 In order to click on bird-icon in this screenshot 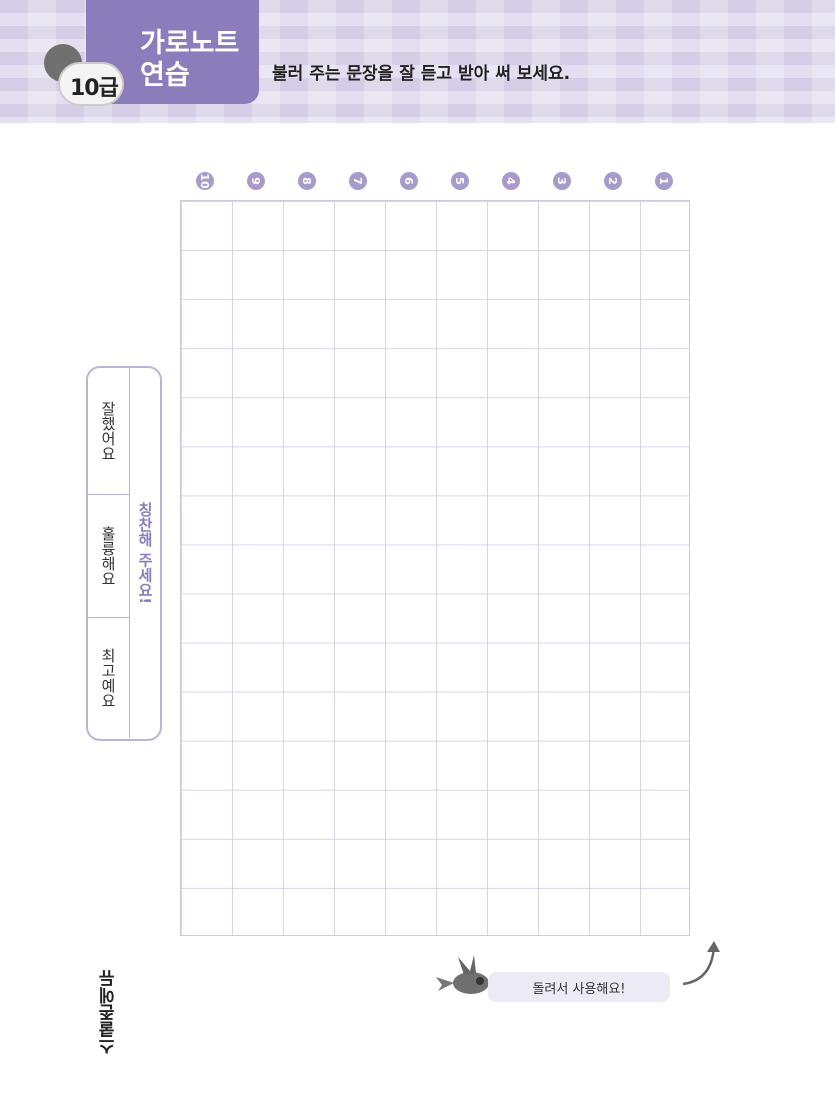, I will do `click(462, 974)`.